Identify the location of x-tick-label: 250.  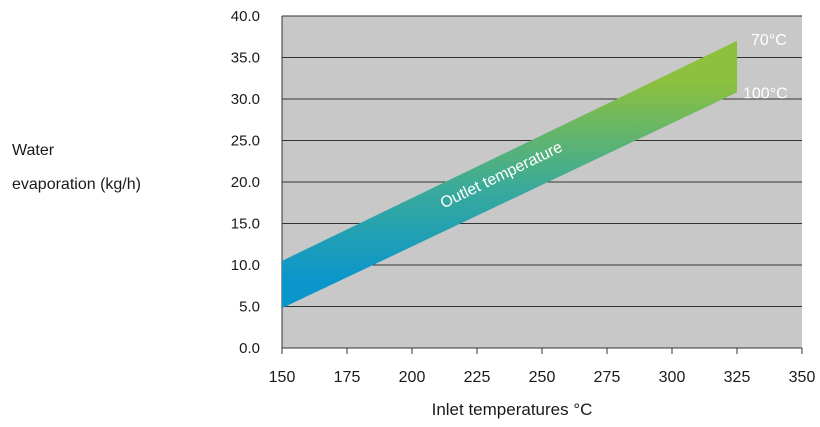
(542, 377).